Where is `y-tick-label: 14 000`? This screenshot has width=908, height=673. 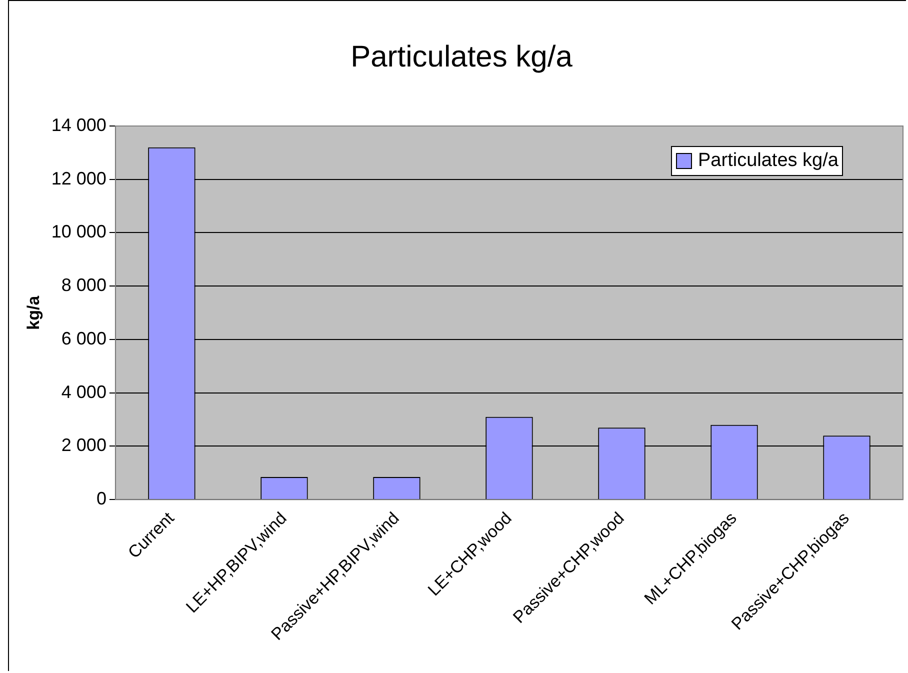 y-tick-label: 14 000 is located at coordinates (78, 124).